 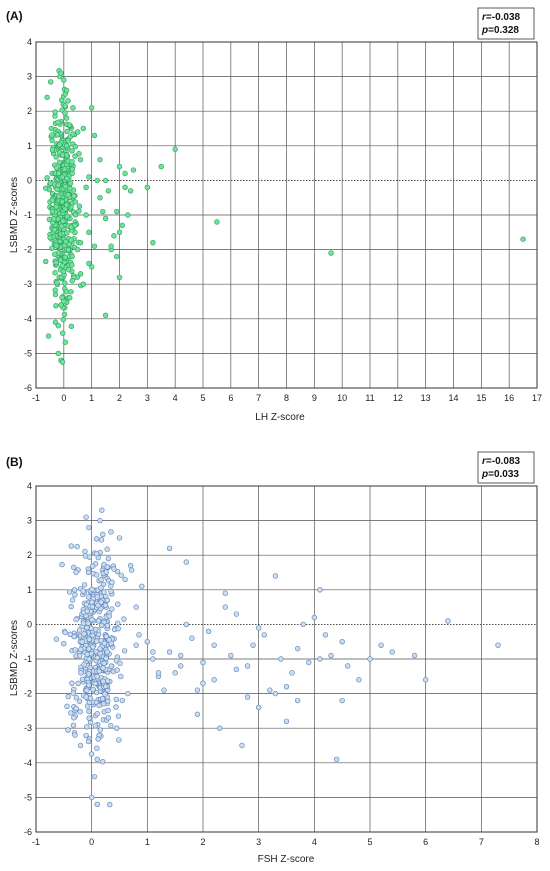 What do you see at coordinates (14, 658) in the screenshot?
I see `panel-b-y-axis-label: LSBMD Z-scores` at bounding box center [14, 658].